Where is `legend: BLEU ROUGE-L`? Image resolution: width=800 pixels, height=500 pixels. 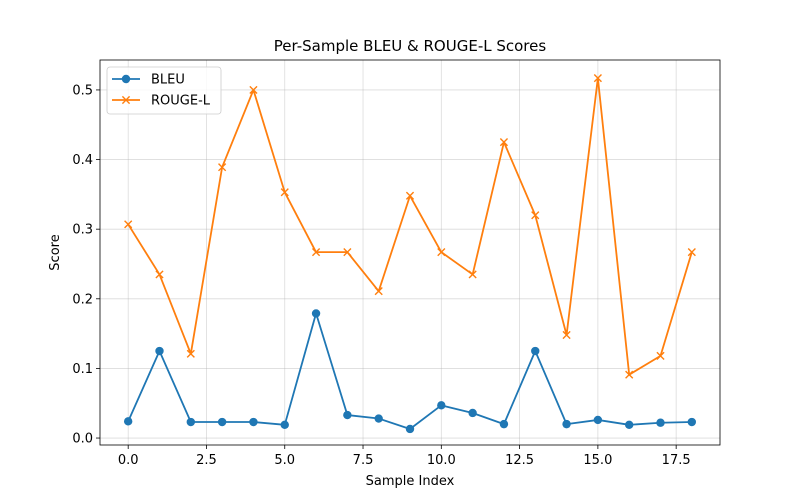 legend: BLEU ROUGE-L is located at coordinates (164, 90).